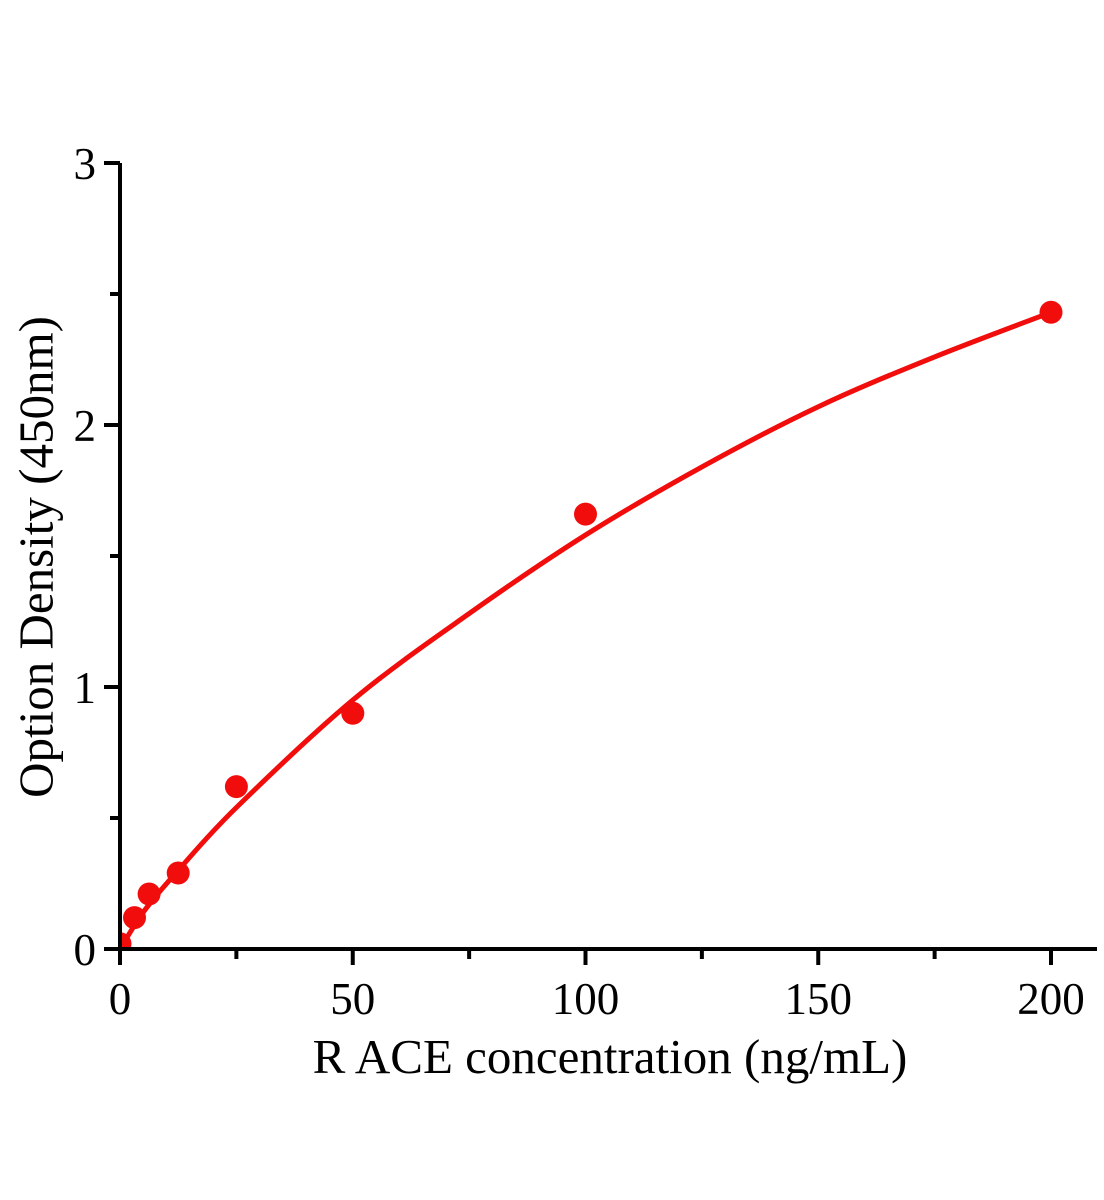  I want to click on x-tick-label: 0, so click(120, 999).